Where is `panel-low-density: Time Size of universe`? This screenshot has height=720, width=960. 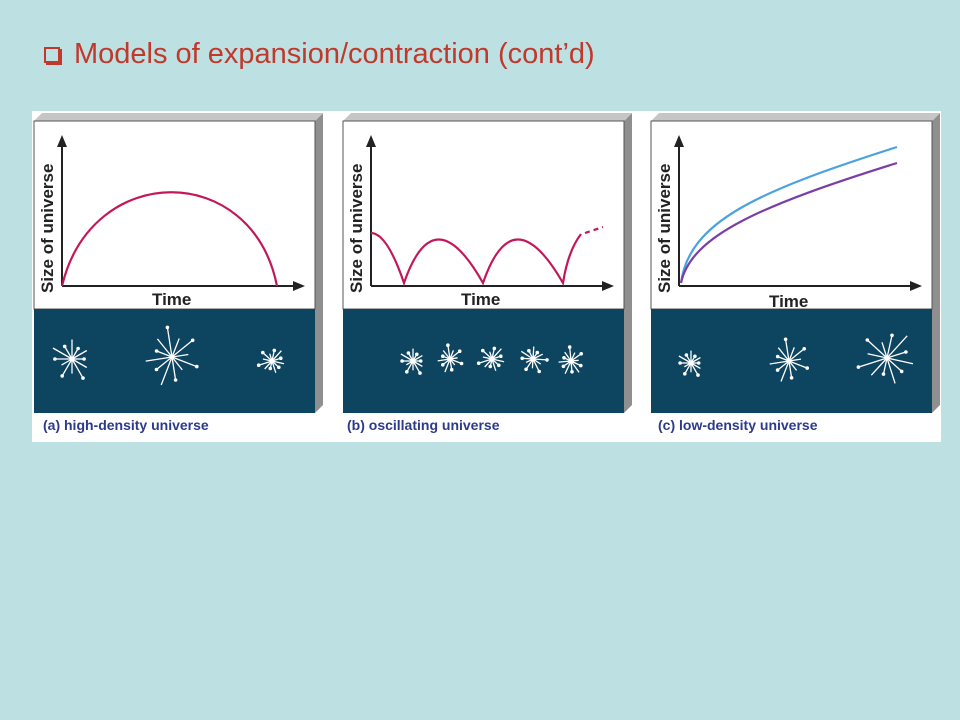 panel-low-density: Time Size of universe is located at coordinates (798, 262).